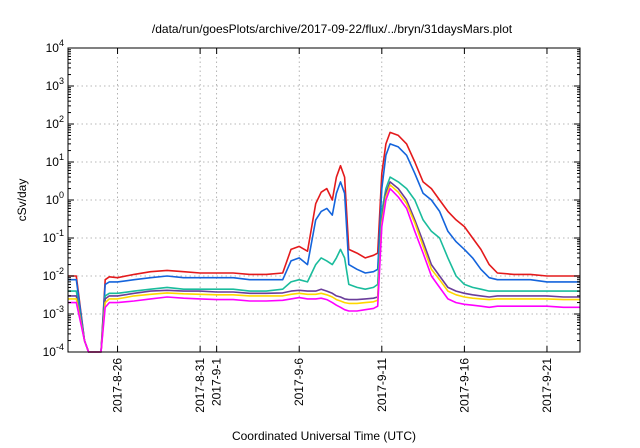  I want to click on y-tick-label: 10⁻¹, so click(53, 236).